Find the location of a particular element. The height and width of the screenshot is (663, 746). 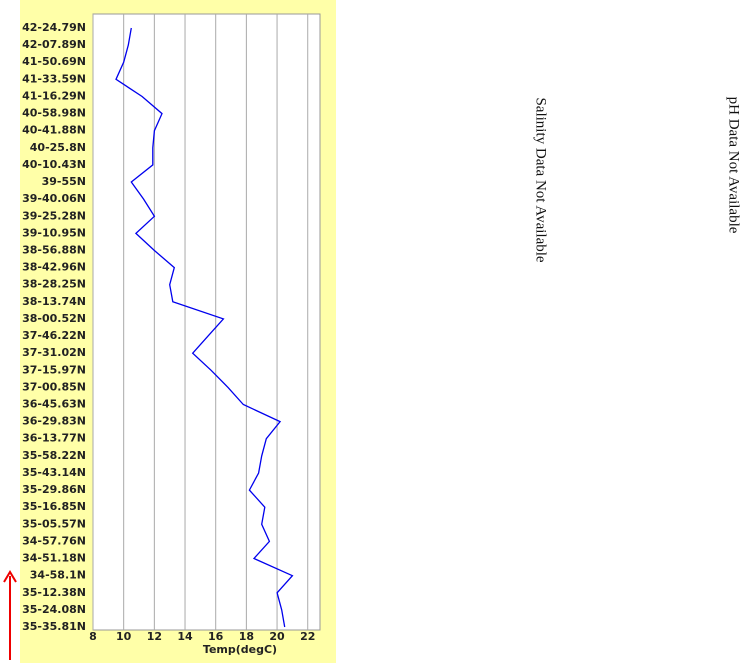

x-tick-label: 10 is located at coordinates (124, 636).